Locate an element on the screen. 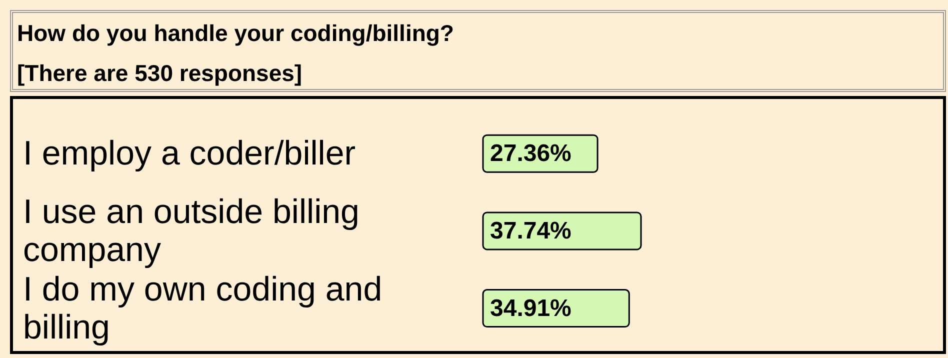  y-tick-label: I use an outside billing company is located at coordinates (191, 231).